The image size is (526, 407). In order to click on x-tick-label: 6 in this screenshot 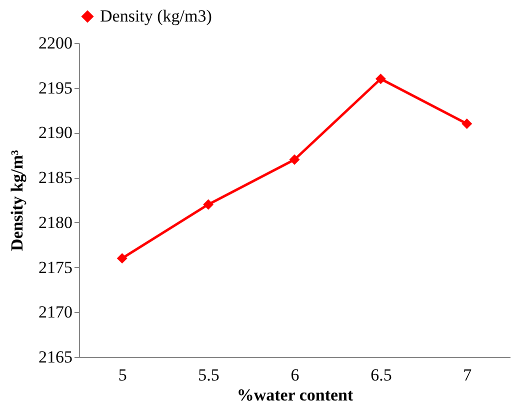, I will do `click(295, 375)`.